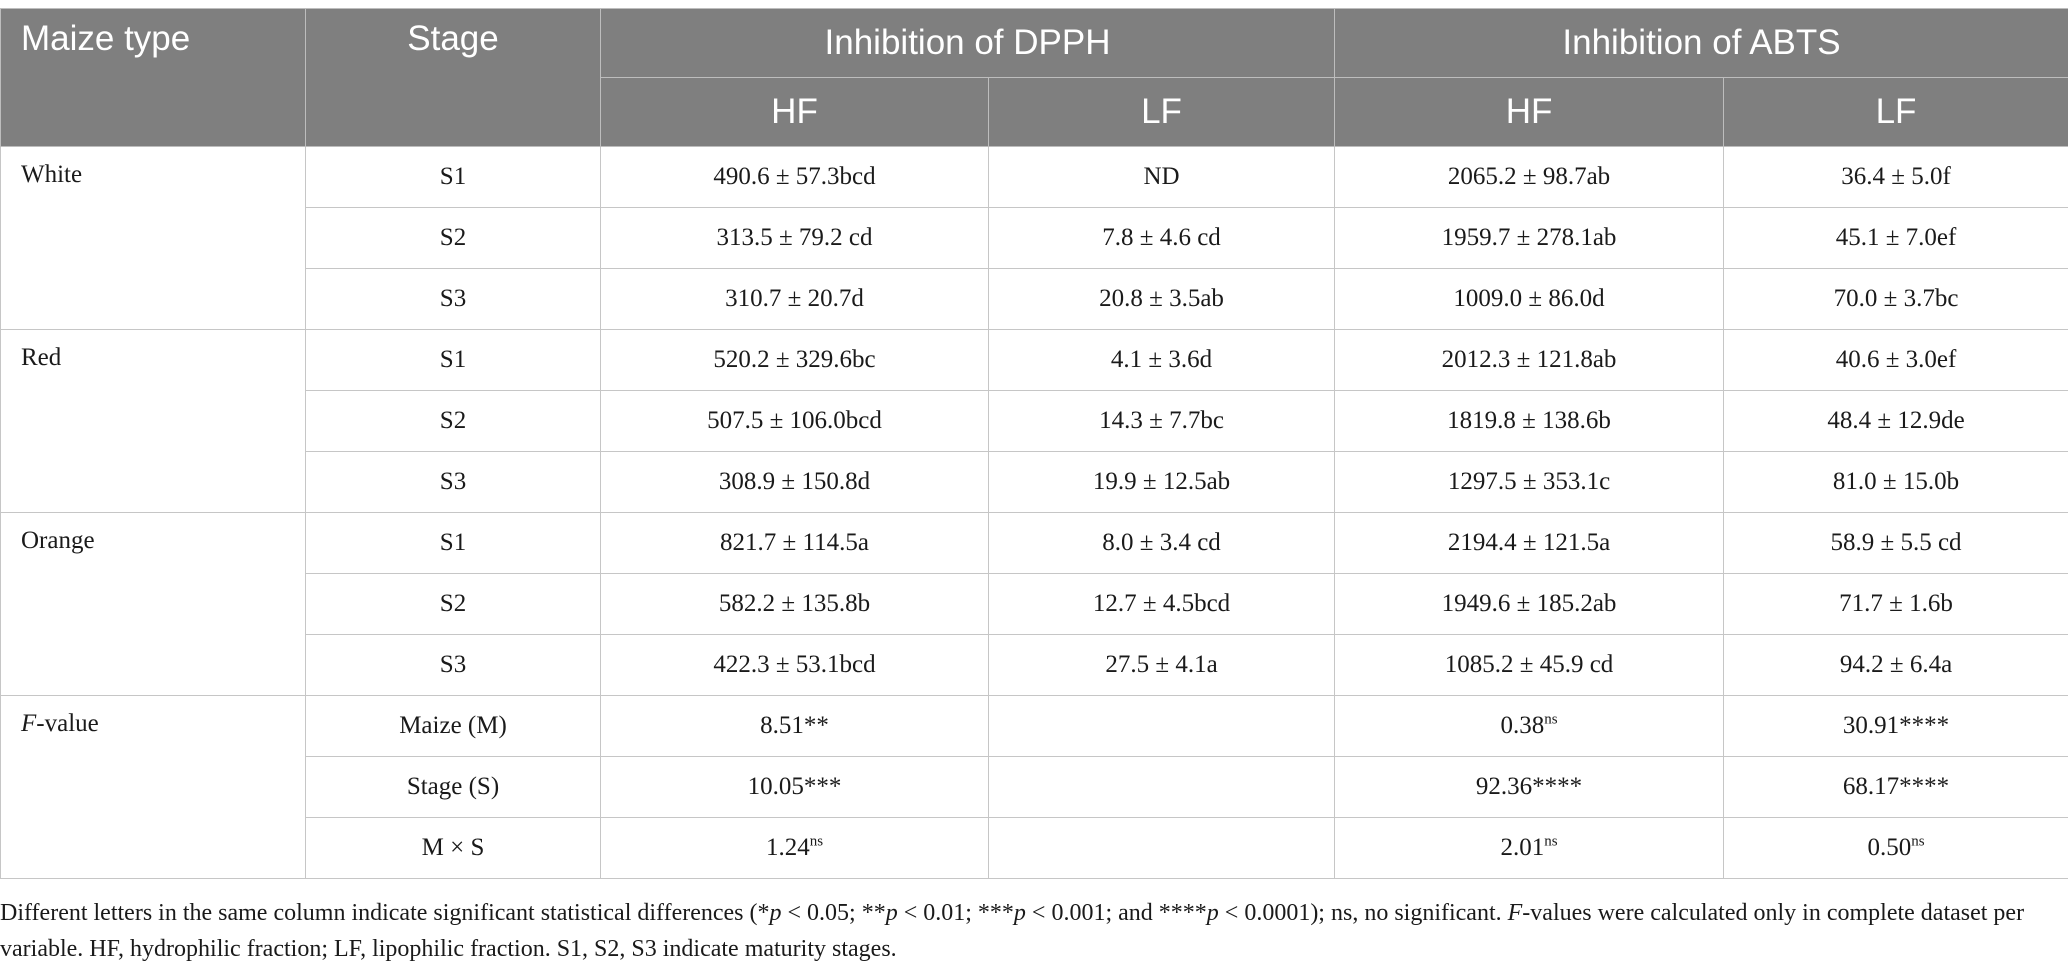 This screenshot has height=977, width=2068. I want to click on abts-hf-fvalue: 0.38ns, so click(1529, 726).